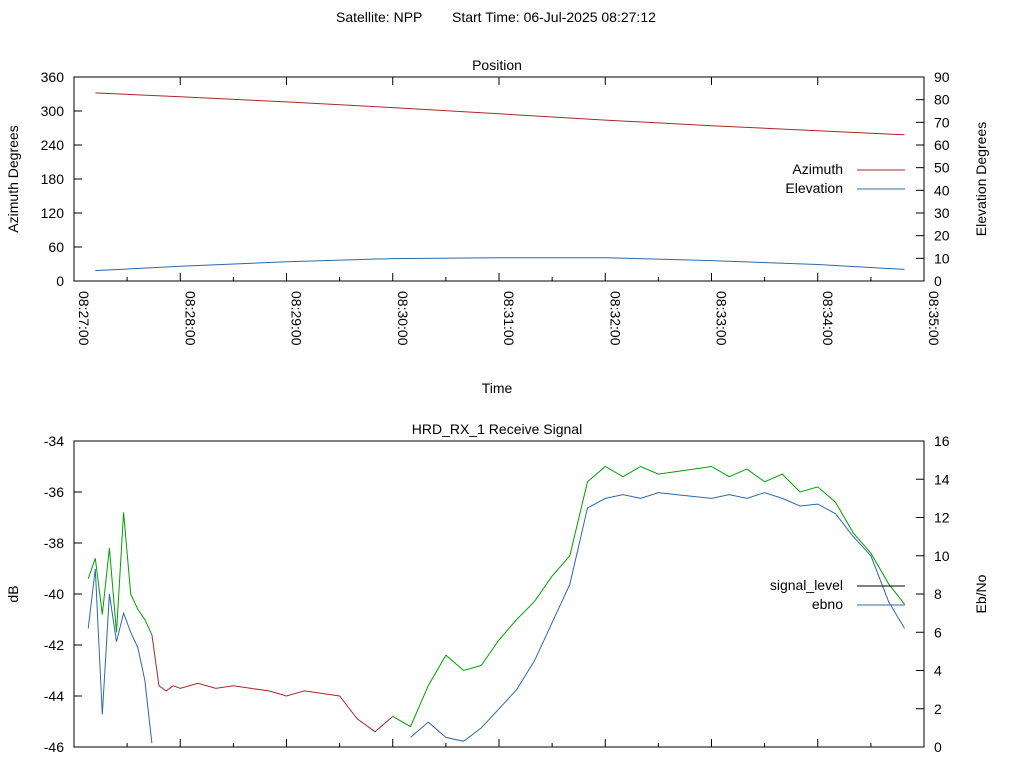 Image resolution: width=1024 pixels, height=768 pixels. Describe the element at coordinates (272, 683) in the screenshot. I see `series-line-signal-level-low` at that location.